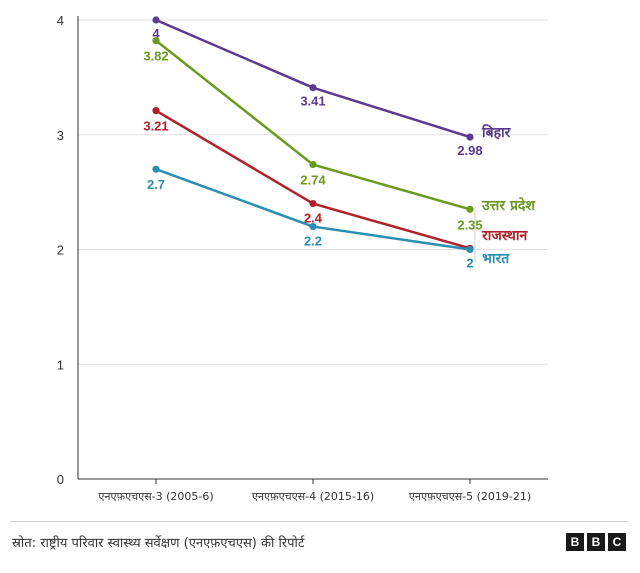 Image resolution: width=640 pixels, height=573 pixels. What do you see at coordinates (155, 56) in the screenshot?
I see `data-label-2-1: 3.82` at bounding box center [155, 56].